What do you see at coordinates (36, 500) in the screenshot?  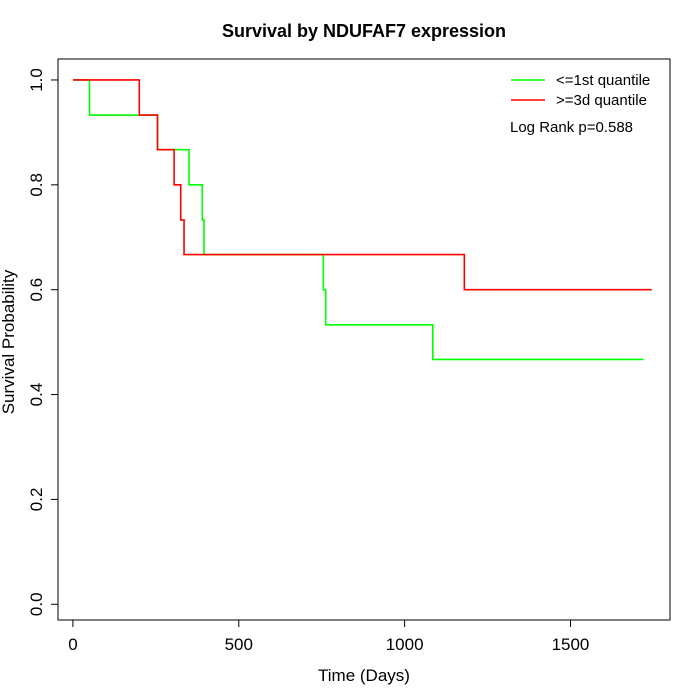 I see `y-tick-label: 0.2` at bounding box center [36, 500].